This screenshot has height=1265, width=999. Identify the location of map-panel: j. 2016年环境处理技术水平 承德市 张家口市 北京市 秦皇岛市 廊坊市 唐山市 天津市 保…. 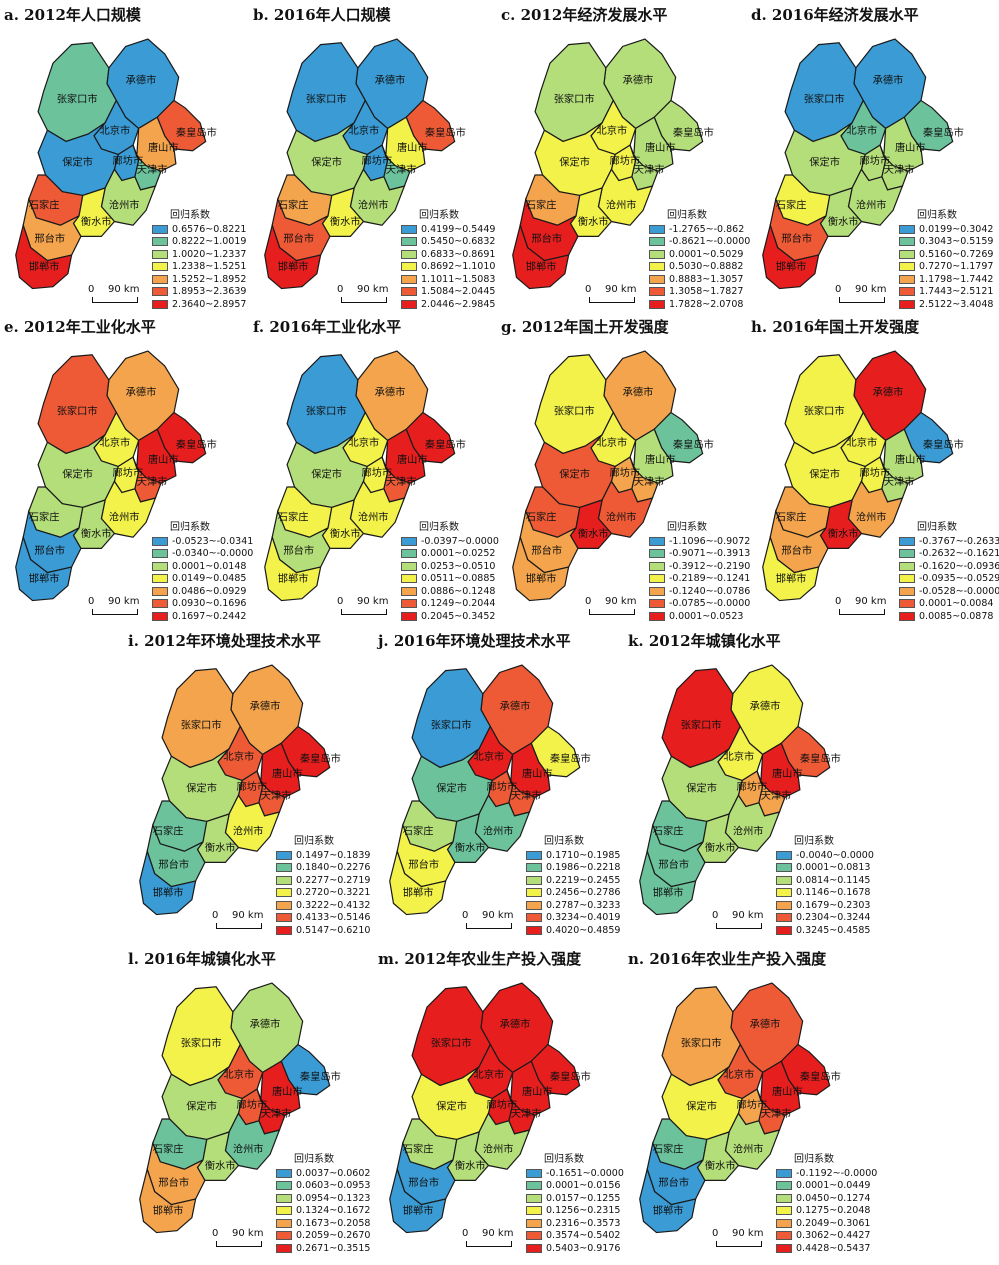
(503, 787).